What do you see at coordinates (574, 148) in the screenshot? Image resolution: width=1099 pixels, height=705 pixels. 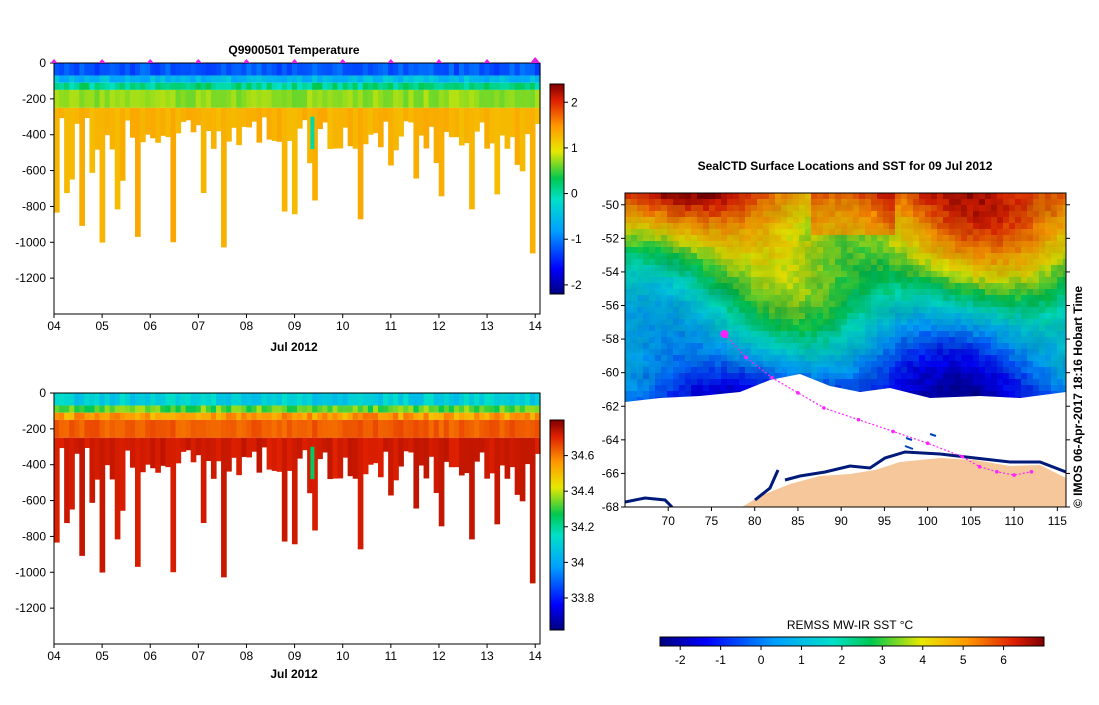 I see `colorbar-tick-label: 1` at bounding box center [574, 148].